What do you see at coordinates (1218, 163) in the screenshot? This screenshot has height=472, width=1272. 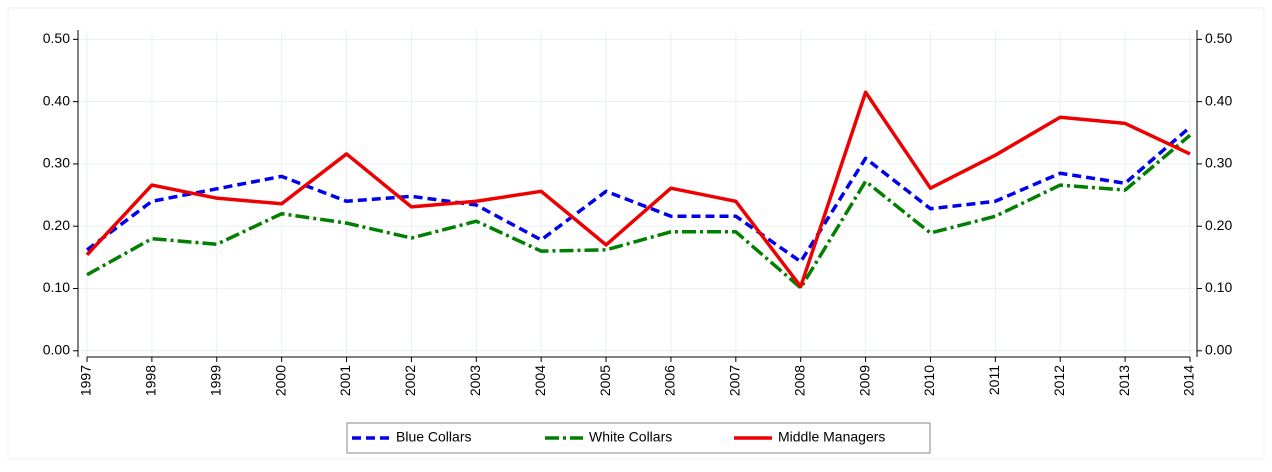 I see `y2-tick-label: 0.30` at bounding box center [1218, 163].